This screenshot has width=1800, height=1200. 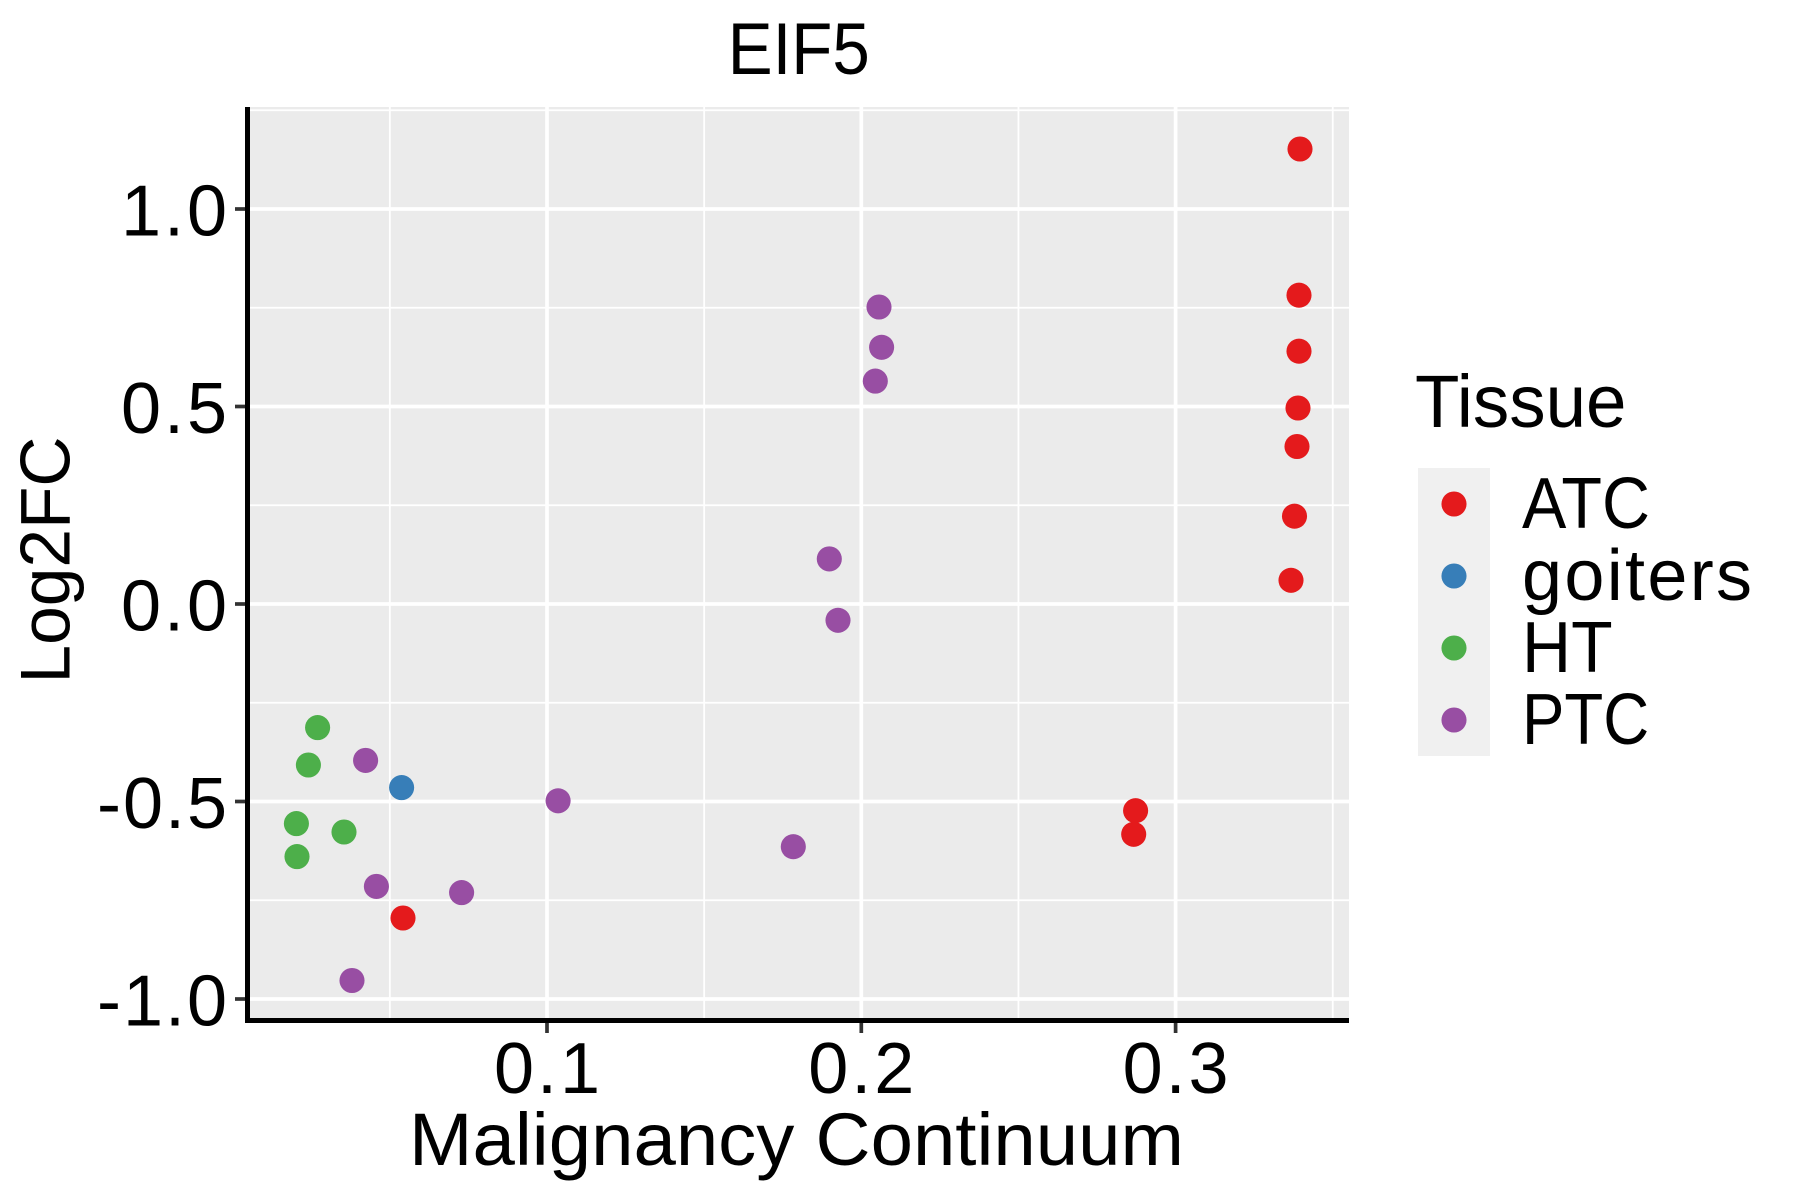 I want to click on svg-text: 0.1, so click(x=547, y=1069).